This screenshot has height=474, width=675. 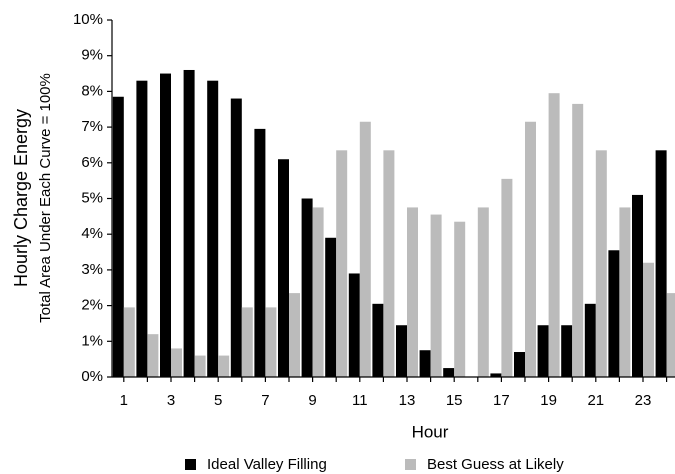 What do you see at coordinates (495, 464) in the screenshot?
I see `legend-label: Best Guess at Likely` at bounding box center [495, 464].